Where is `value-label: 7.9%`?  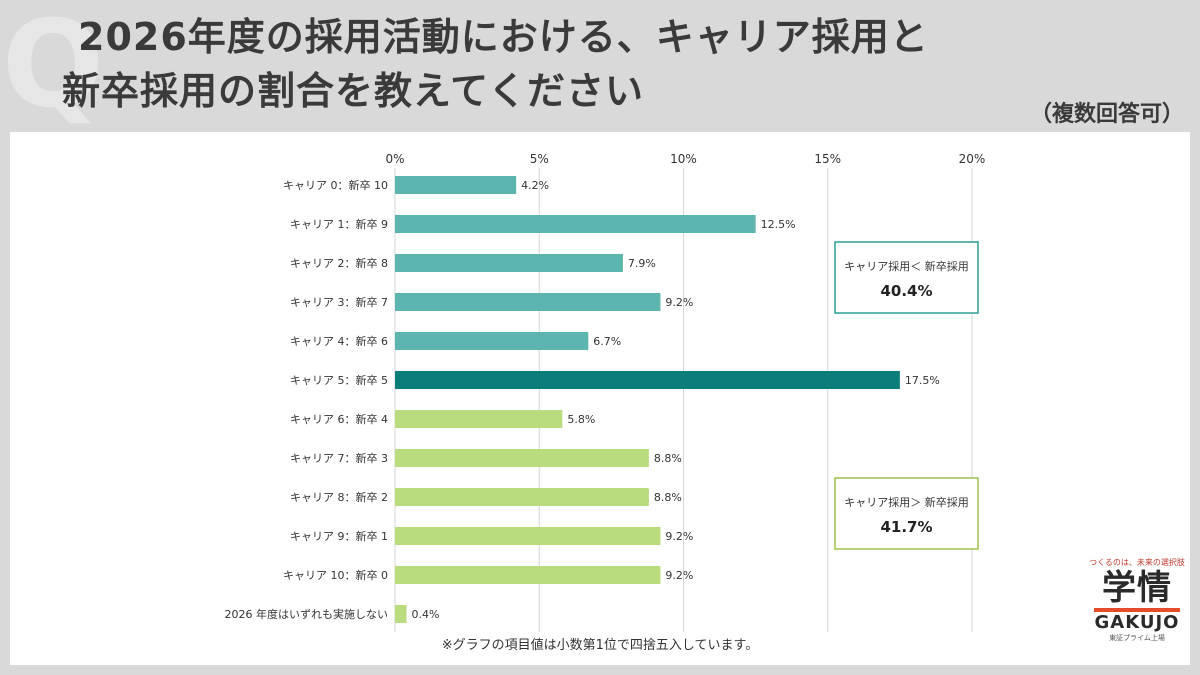
value-label: 7.9% is located at coordinates (642, 263).